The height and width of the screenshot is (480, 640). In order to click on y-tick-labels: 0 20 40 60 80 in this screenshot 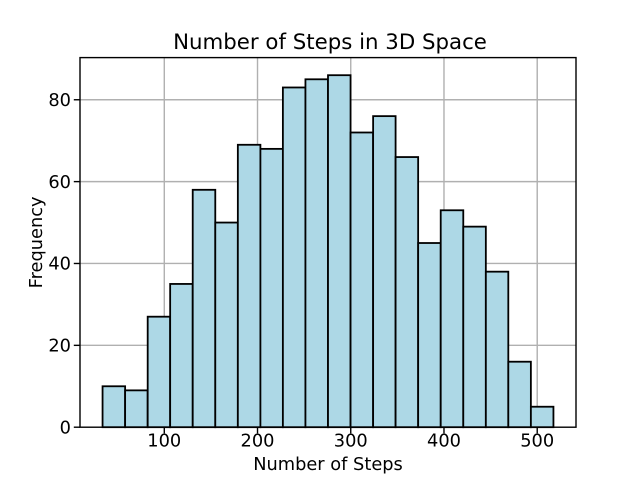, I will do `click(59, 264)`.